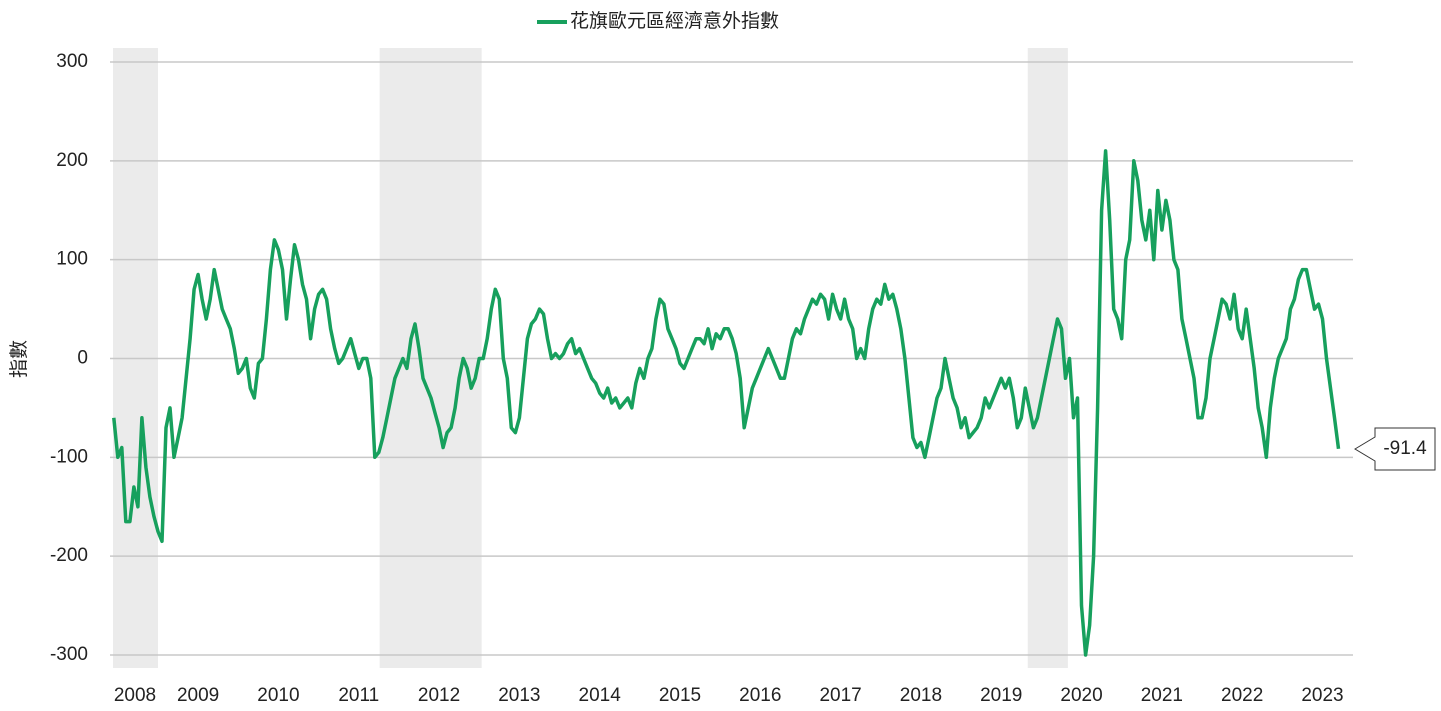  What do you see at coordinates (760, 695) in the screenshot?
I see `x-tick-label: 2016` at bounding box center [760, 695].